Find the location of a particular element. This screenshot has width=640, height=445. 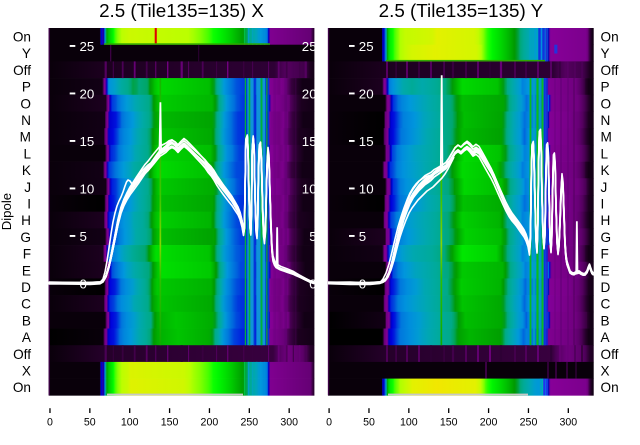

svg-text: 2.5 (Tile135=135) X is located at coordinates (181, 10).